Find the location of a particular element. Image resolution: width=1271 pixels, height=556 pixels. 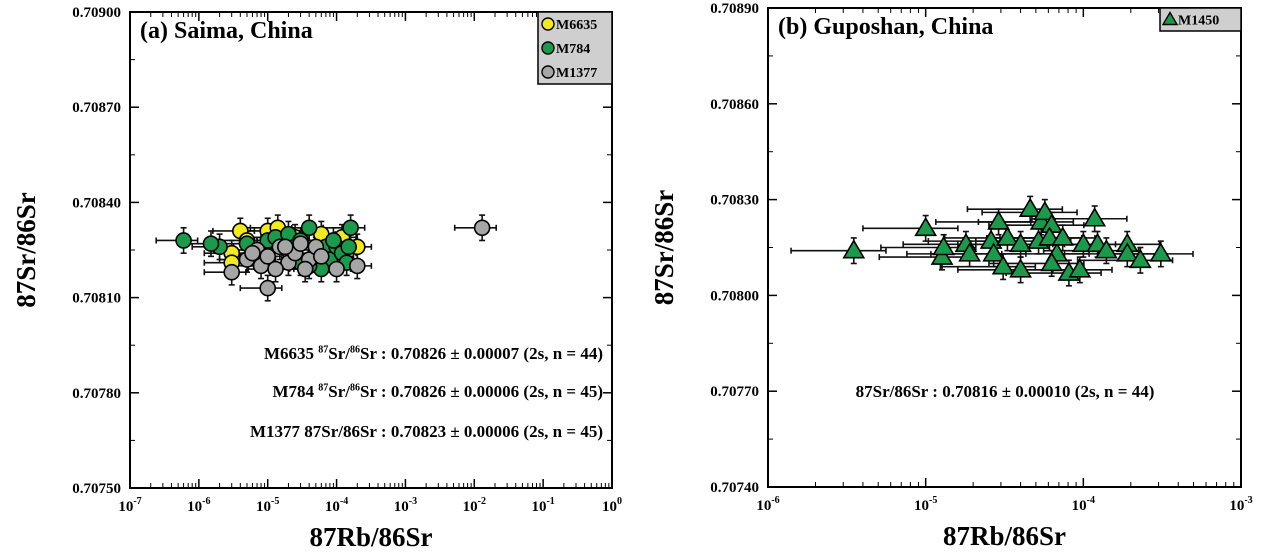

y-tick-label: 0.70870 is located at coordinates (96, 108).